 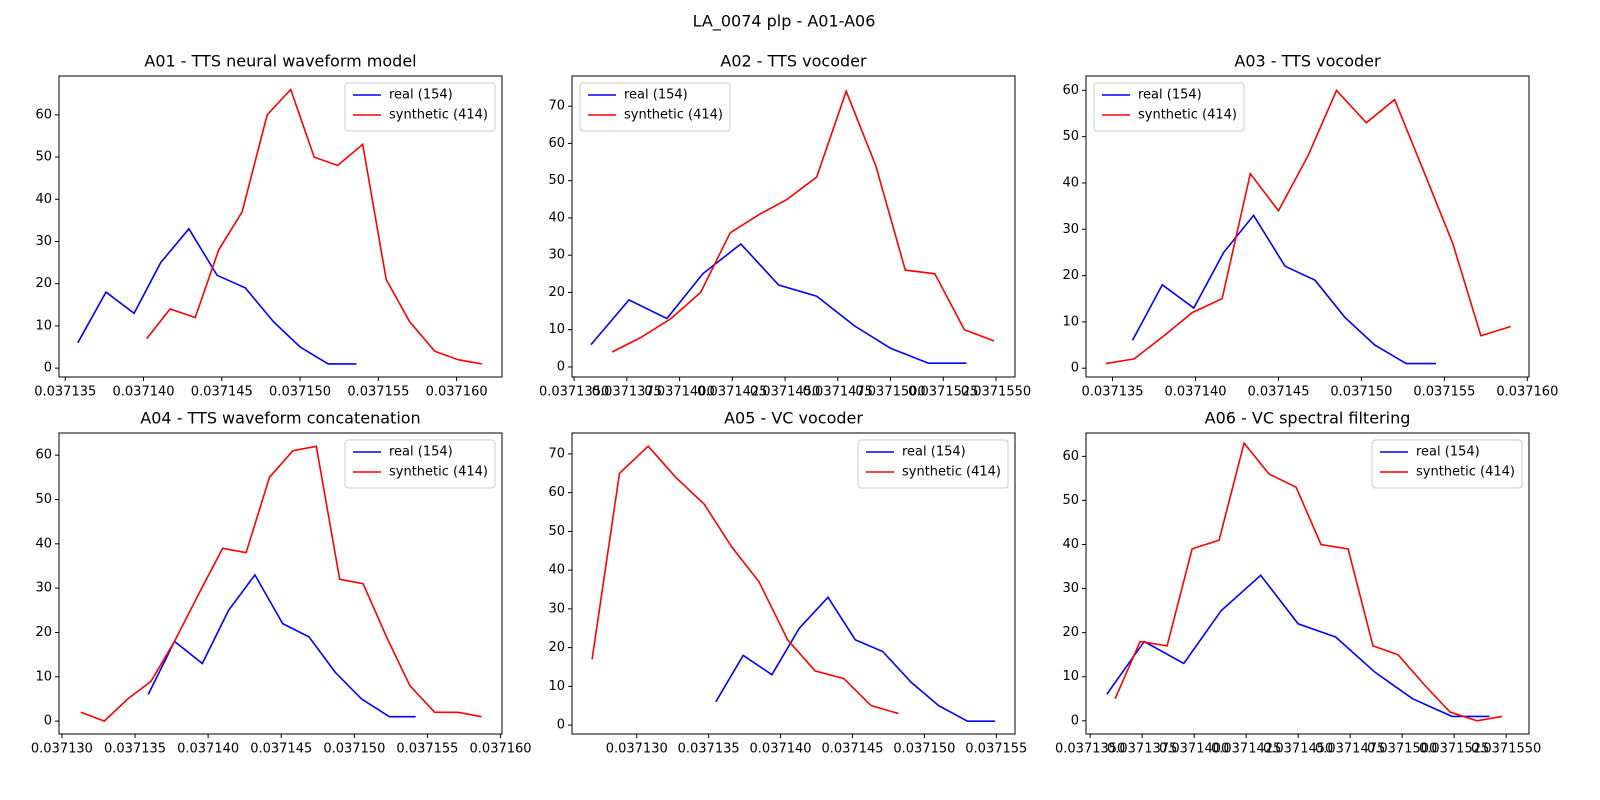 I want to click on x-tick-label: 0.037130, so click(x=637, y=749).